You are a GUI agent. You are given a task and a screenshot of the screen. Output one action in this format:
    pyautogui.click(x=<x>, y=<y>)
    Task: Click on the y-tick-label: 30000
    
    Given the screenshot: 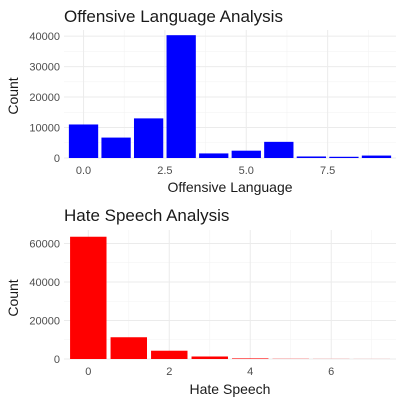 What is the action you would take?
    pyautogui.click(x=44, y=68)
    